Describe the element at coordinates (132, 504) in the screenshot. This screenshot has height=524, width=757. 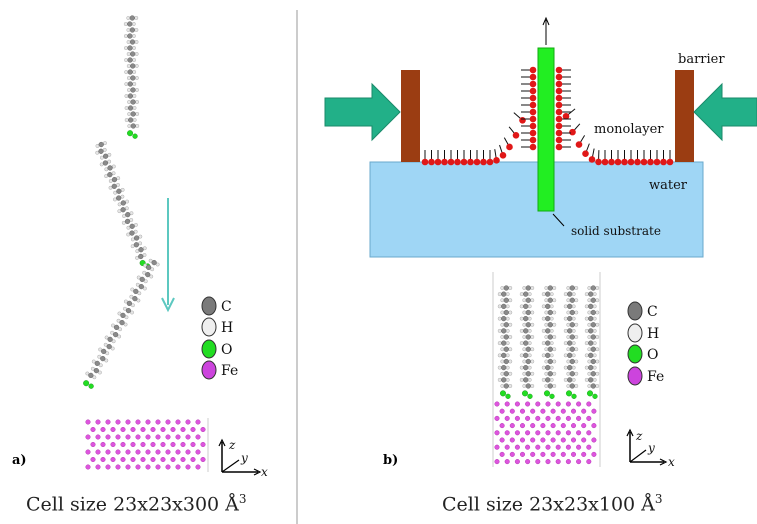
I see `panel-a-caption-text: Cell size 23x23x300 Å` at that location.